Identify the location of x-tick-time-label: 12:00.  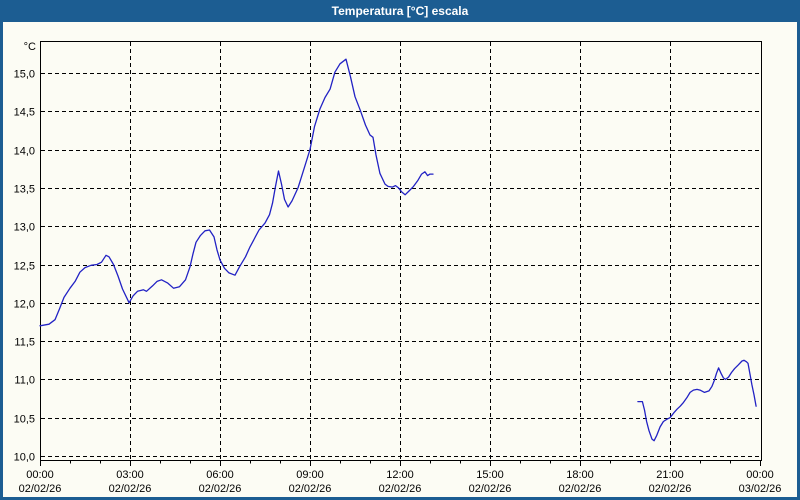
(400, 475).